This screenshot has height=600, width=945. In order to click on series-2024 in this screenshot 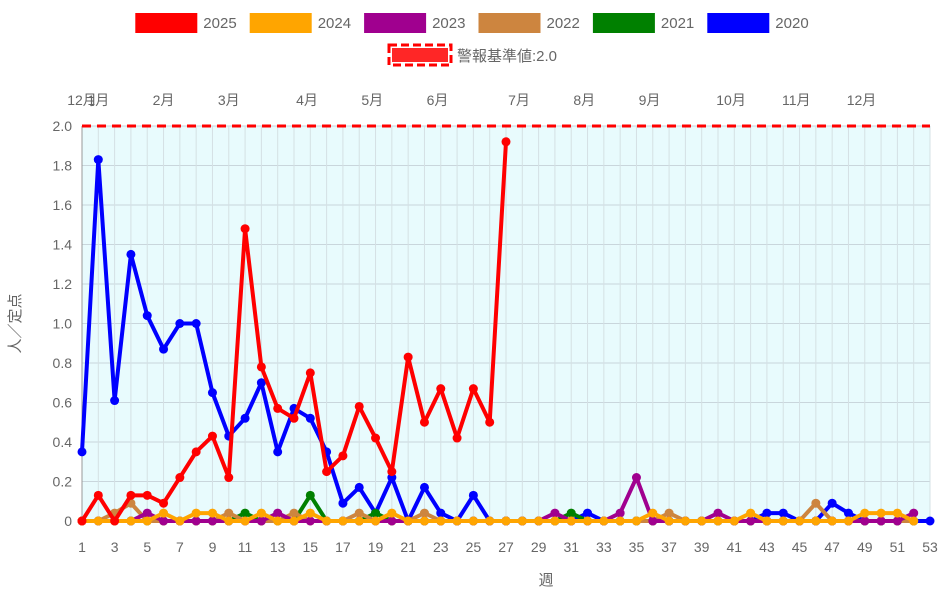, I will do `click(498, 517)`.